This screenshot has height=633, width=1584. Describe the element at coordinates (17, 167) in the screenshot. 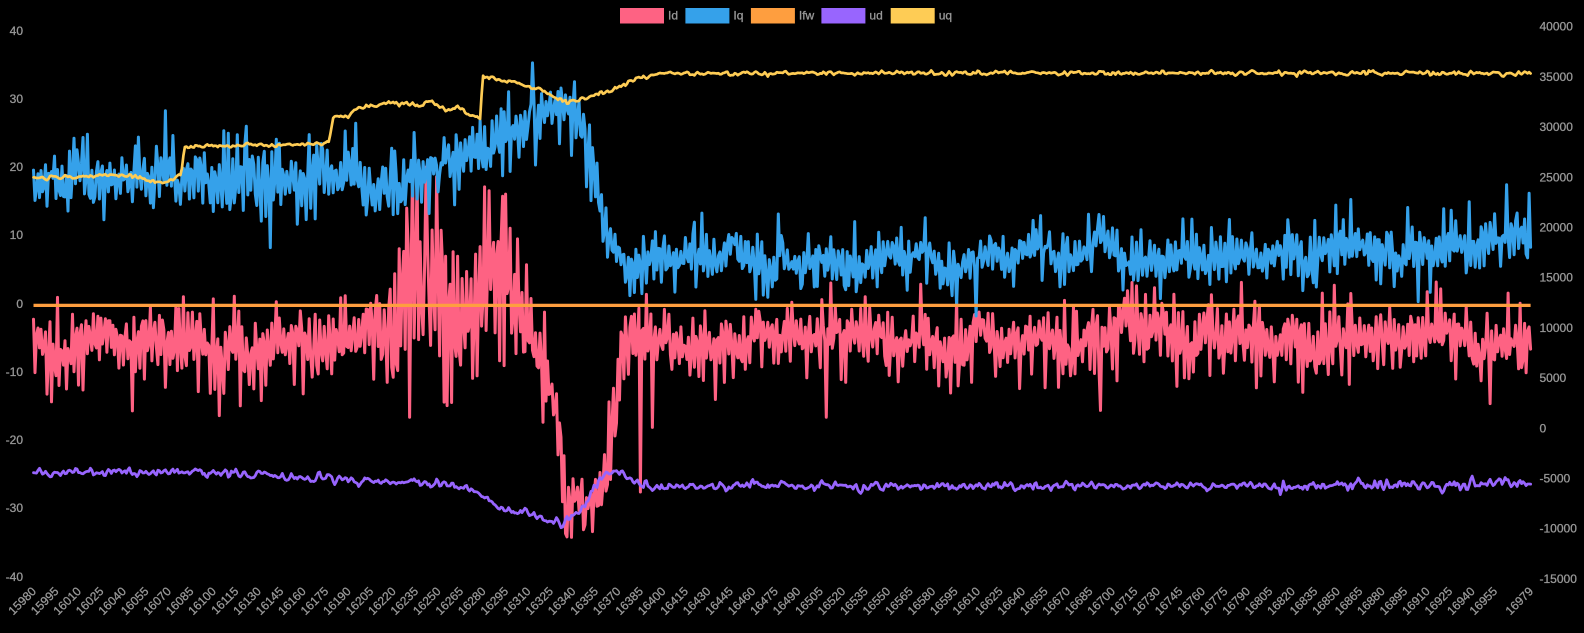

I see `svg-text: 20` at that location.